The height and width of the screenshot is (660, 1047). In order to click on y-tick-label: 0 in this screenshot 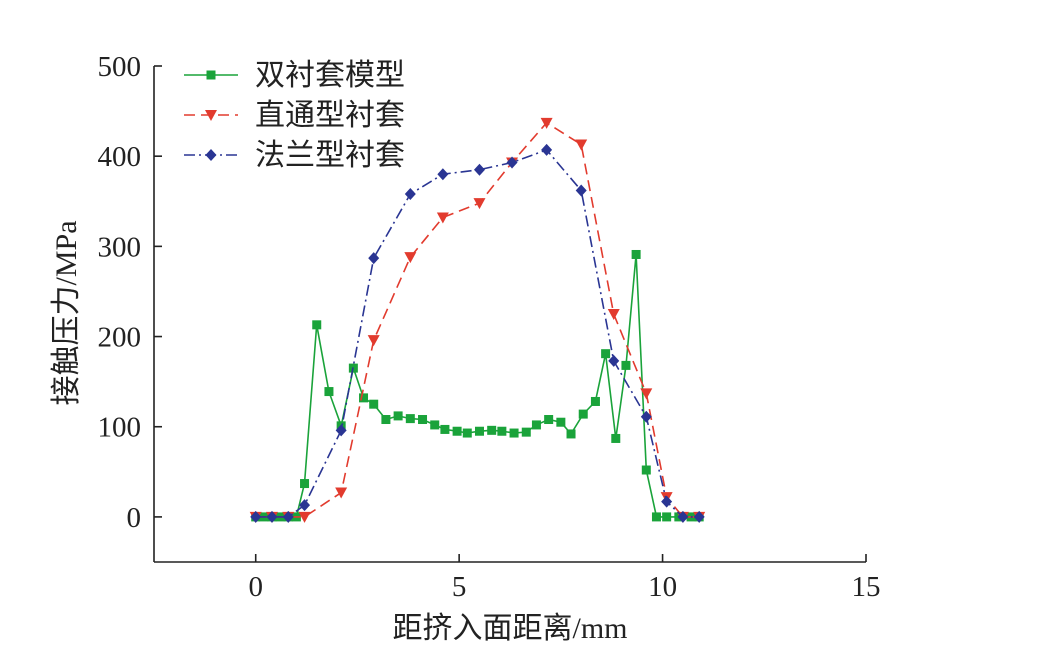, I will do `click(134, 518)`.